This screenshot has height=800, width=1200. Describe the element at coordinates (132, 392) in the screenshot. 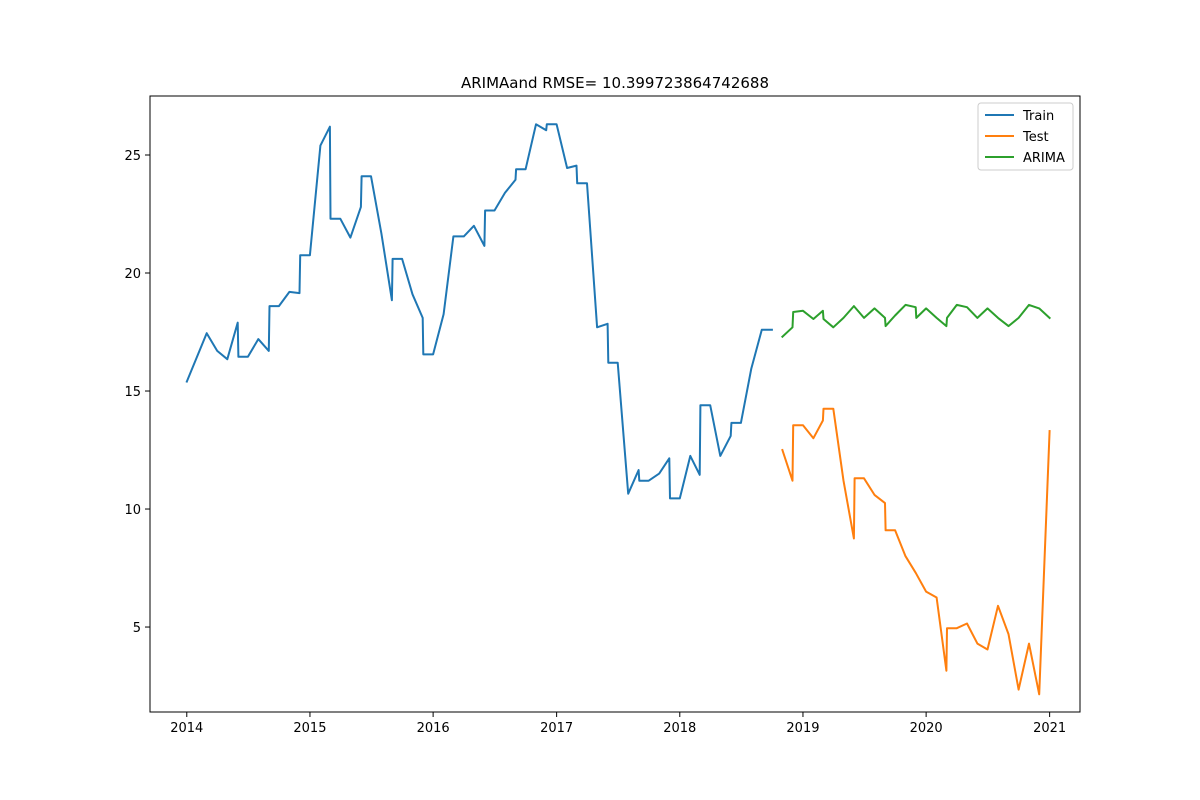

I see `y-tick-label: 15` at that location.